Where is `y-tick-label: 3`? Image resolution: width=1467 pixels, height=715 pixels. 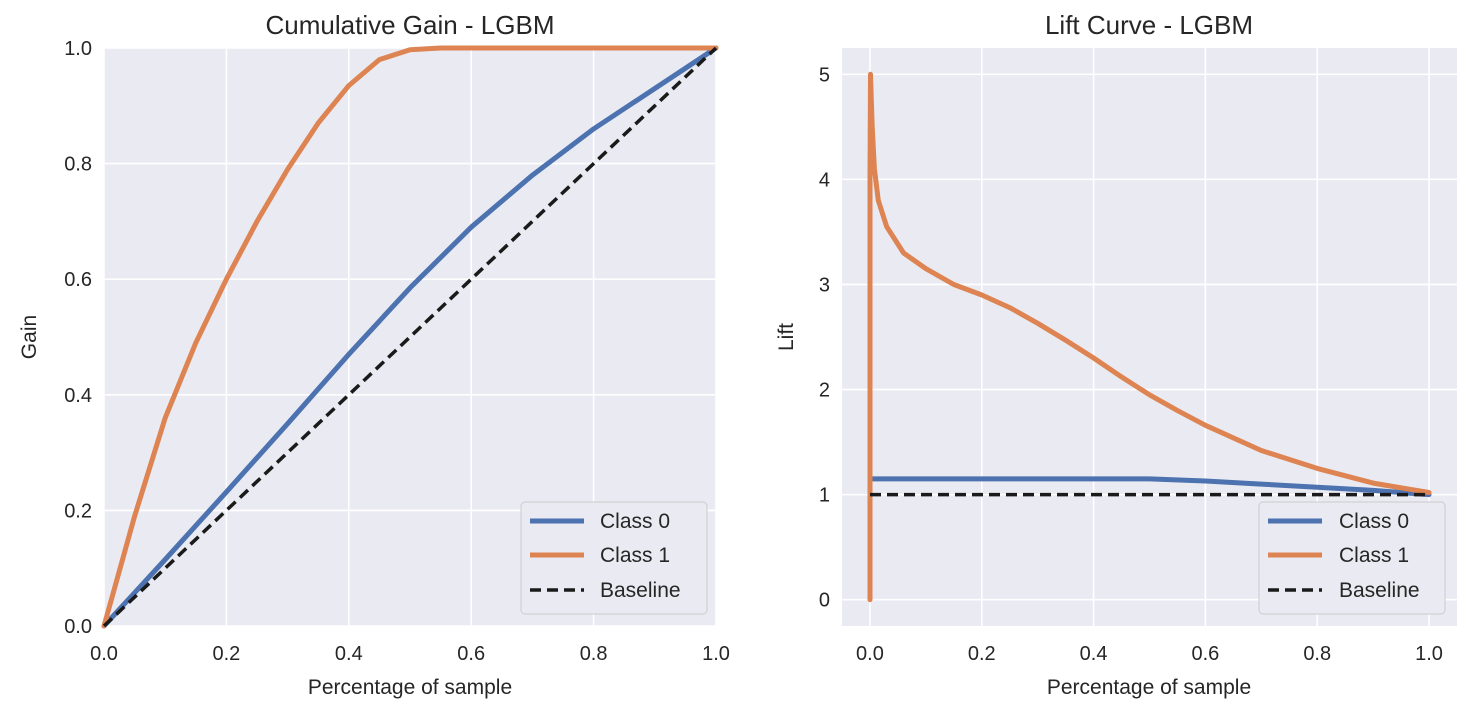
y-tick-label: 3 is located at coordinates (824, 285).